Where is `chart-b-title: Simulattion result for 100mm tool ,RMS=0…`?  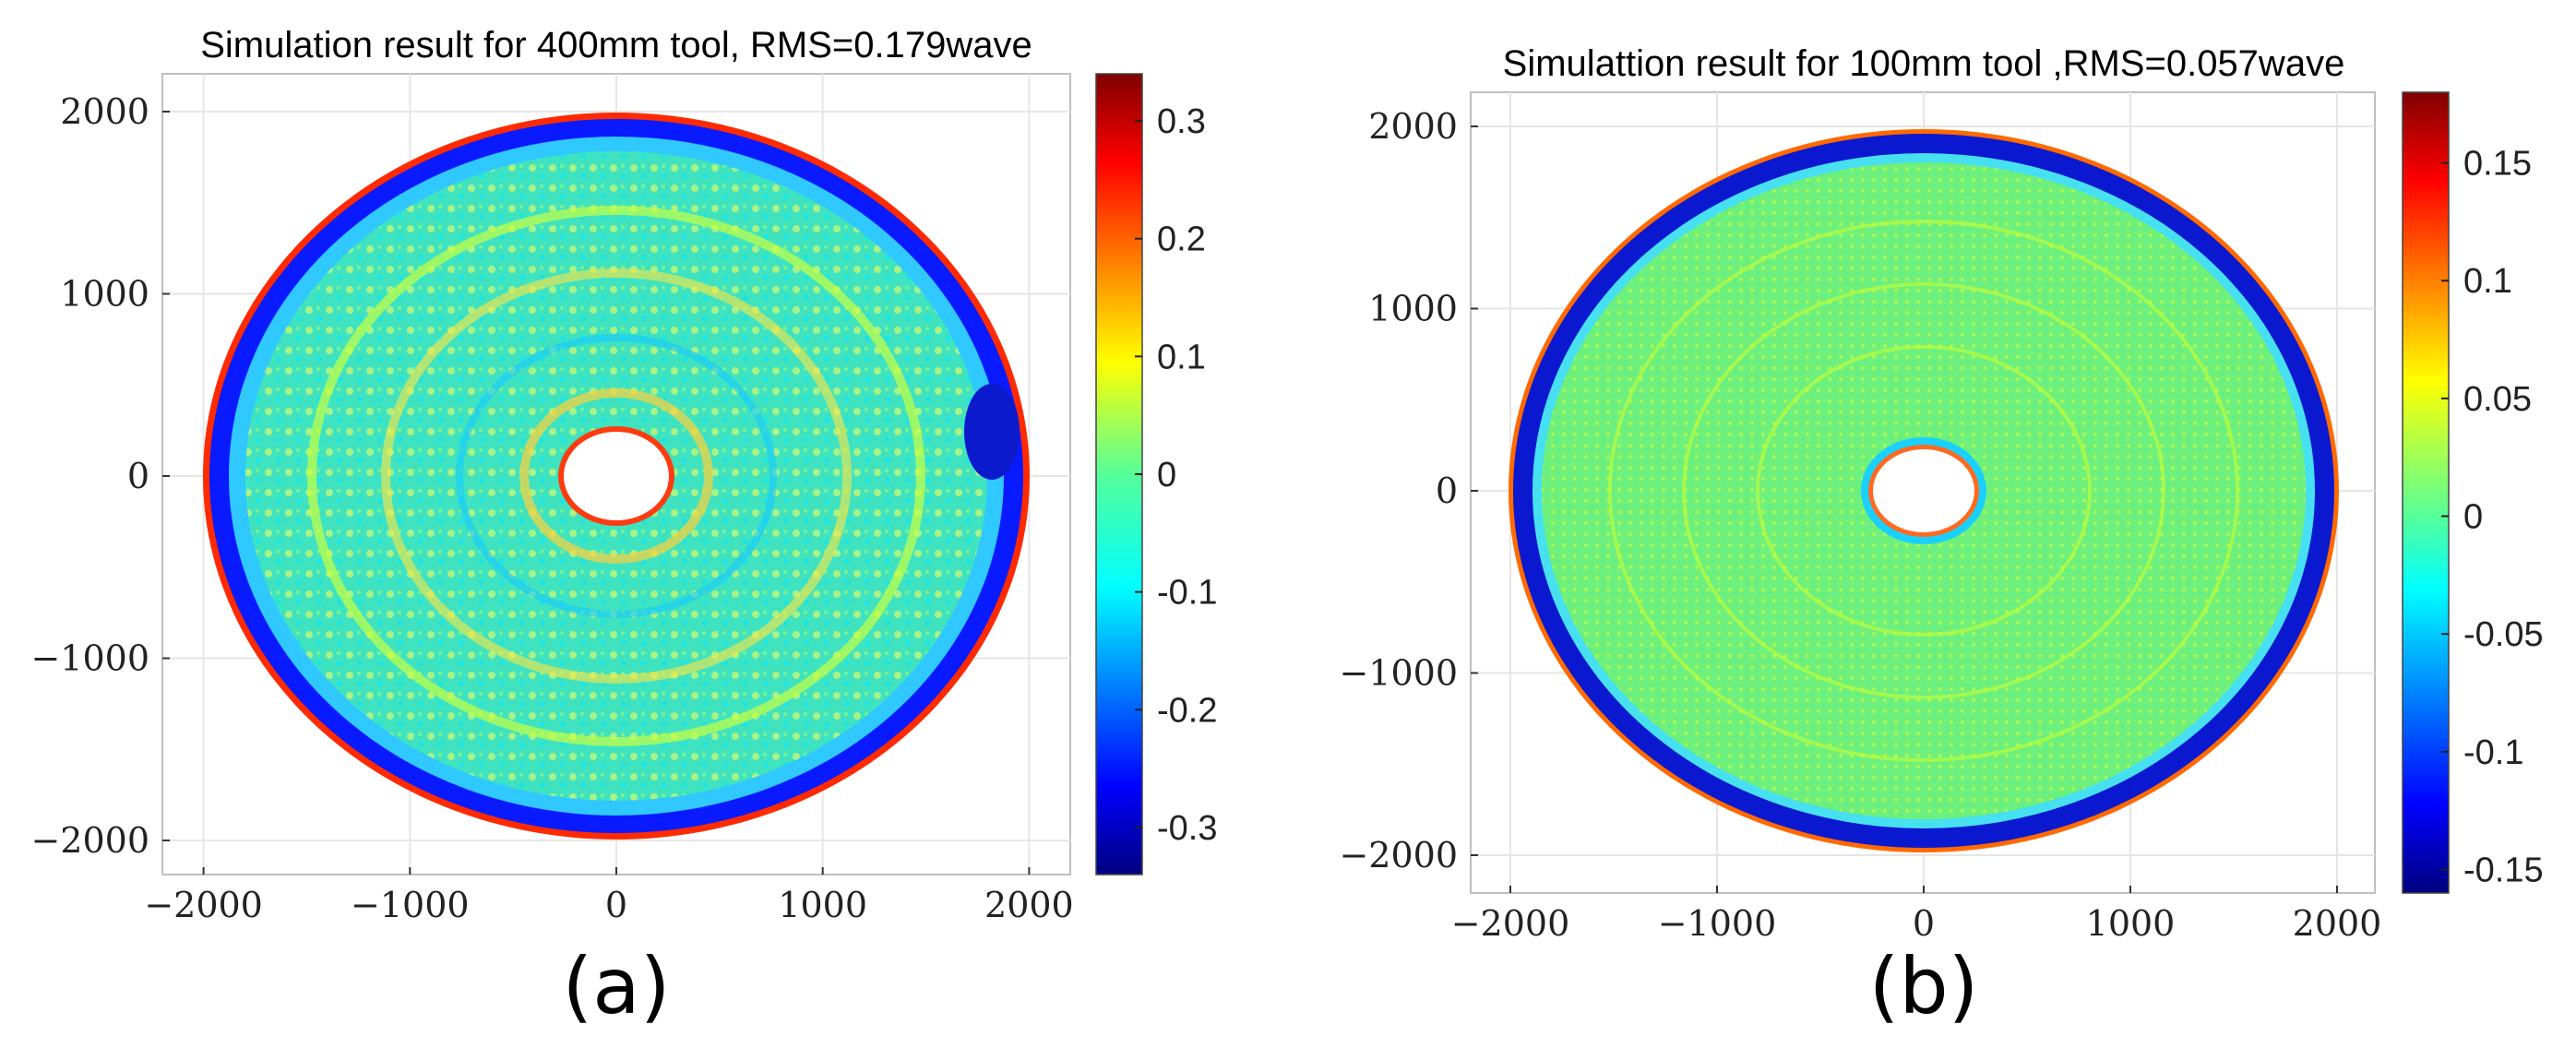
chart-b-title: Simulattion result for 100mm tool ,RMS=0… is located at coordinates (1924, 63).